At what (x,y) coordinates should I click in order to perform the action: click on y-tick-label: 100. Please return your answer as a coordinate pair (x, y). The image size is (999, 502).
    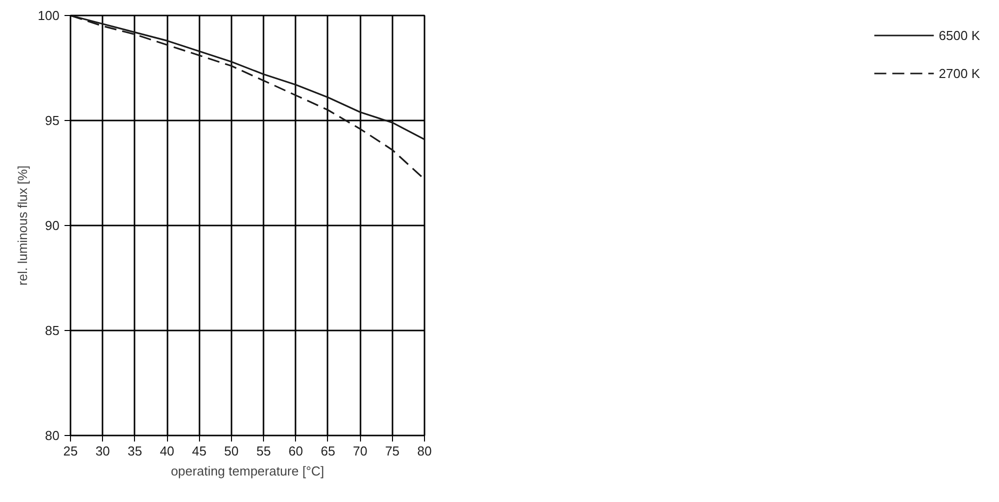
    Looking at the image, I should click on (49, 15).